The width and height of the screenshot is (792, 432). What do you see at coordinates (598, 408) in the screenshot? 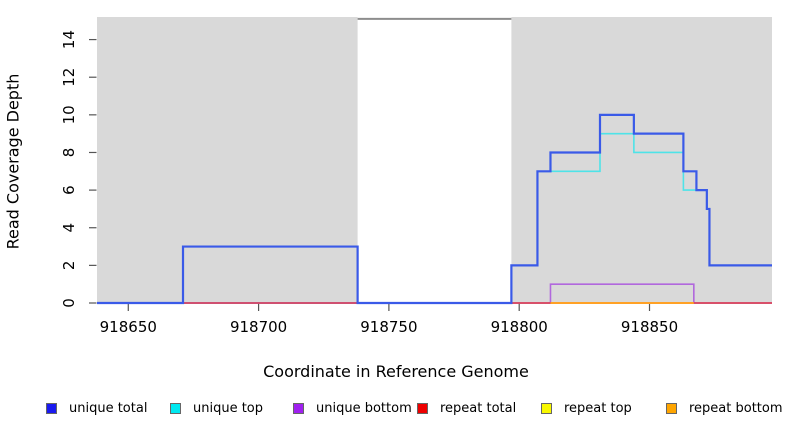
I see `legend-label: repeat top` at bounding box center [598, 408].